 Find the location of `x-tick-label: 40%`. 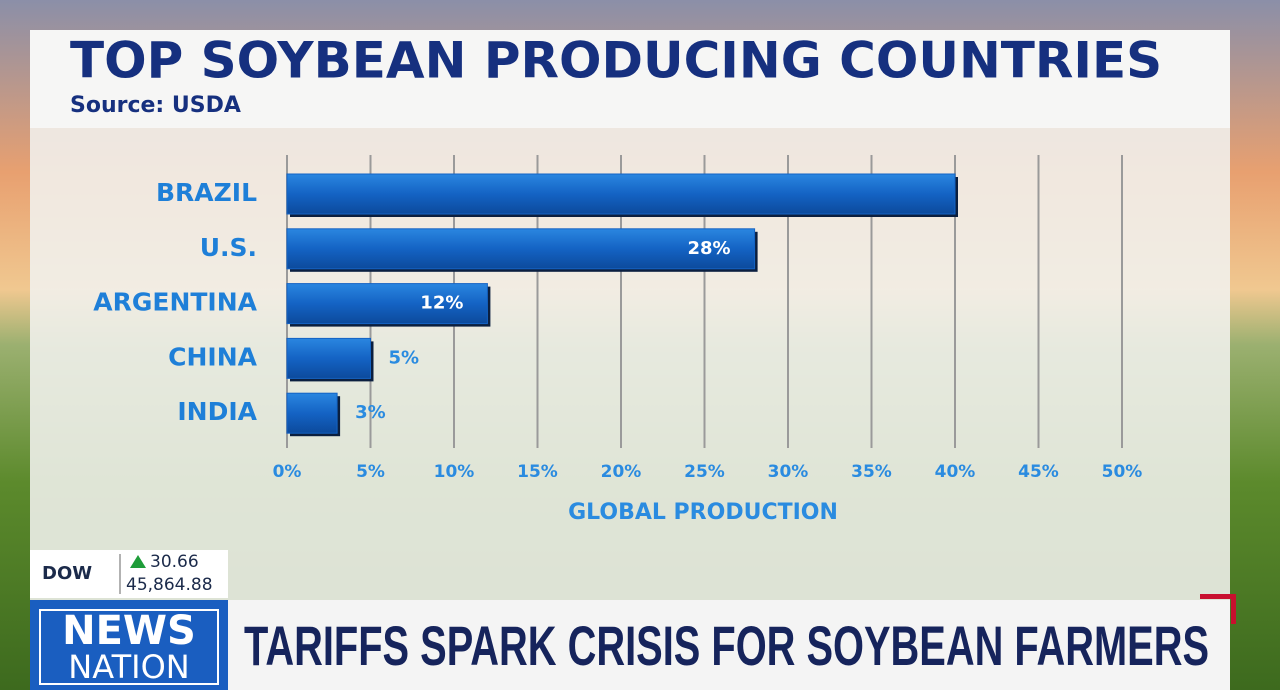

x-tick-label: 40% is located at coordinates (955, 472).